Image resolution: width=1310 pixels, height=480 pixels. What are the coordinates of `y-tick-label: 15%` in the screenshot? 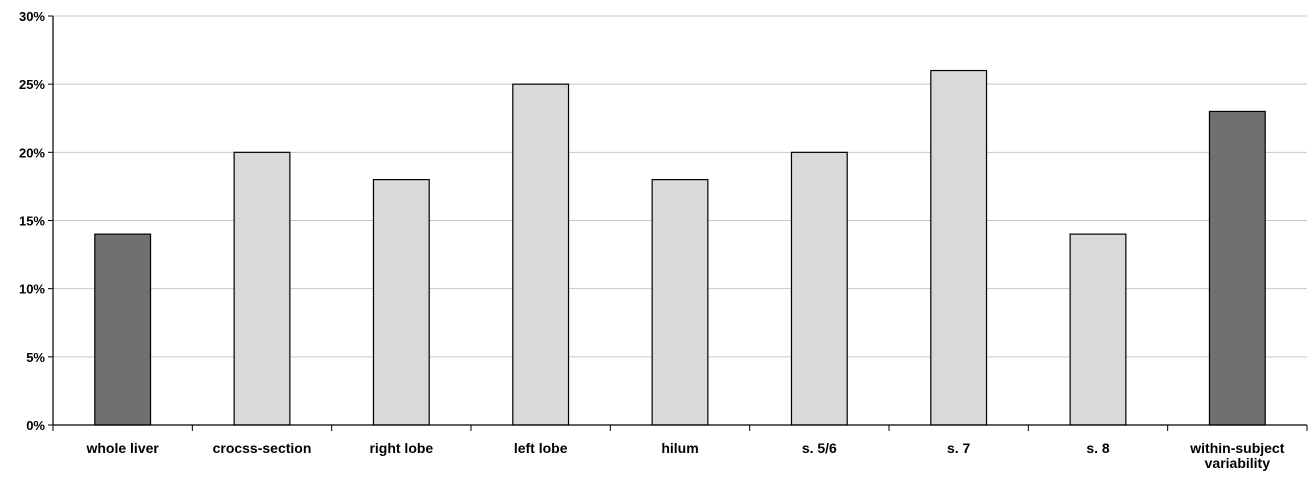 It's located at (32, 221).